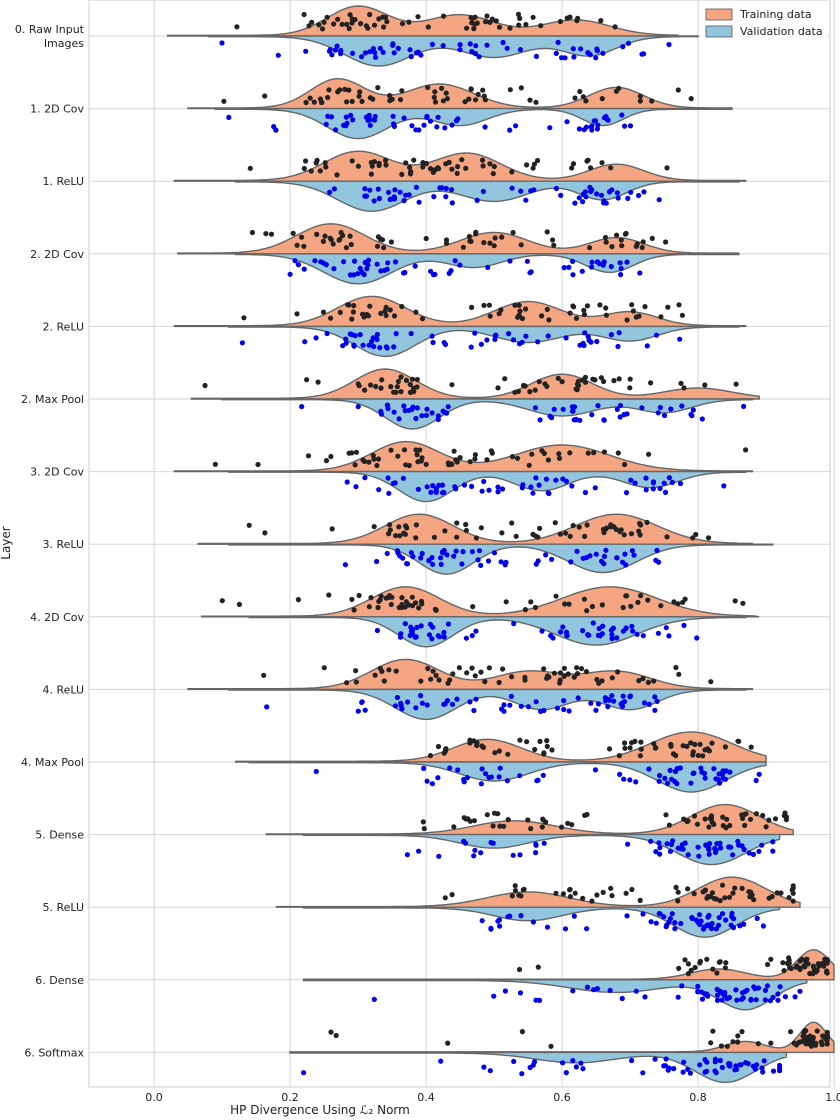 This screenshot has height=1120, width=840. What do you see at coordinates (57, 617) in the screenshot?
I see `y-tick-label: 4. 2D Cov` at bounding box center [57, 617].